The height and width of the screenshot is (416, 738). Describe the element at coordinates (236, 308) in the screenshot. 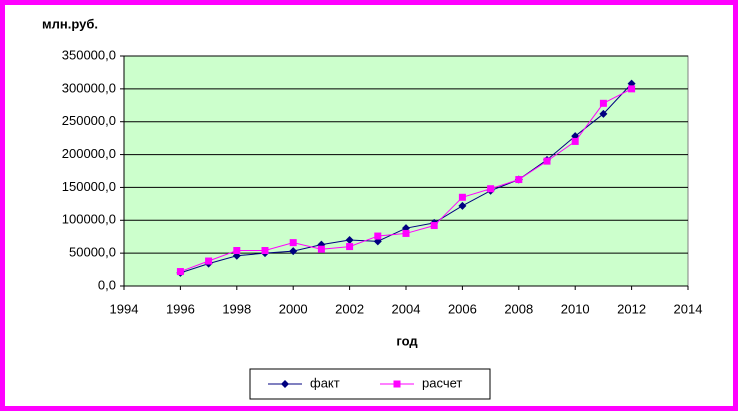

I see `x-tick-label: 1998` at that location.